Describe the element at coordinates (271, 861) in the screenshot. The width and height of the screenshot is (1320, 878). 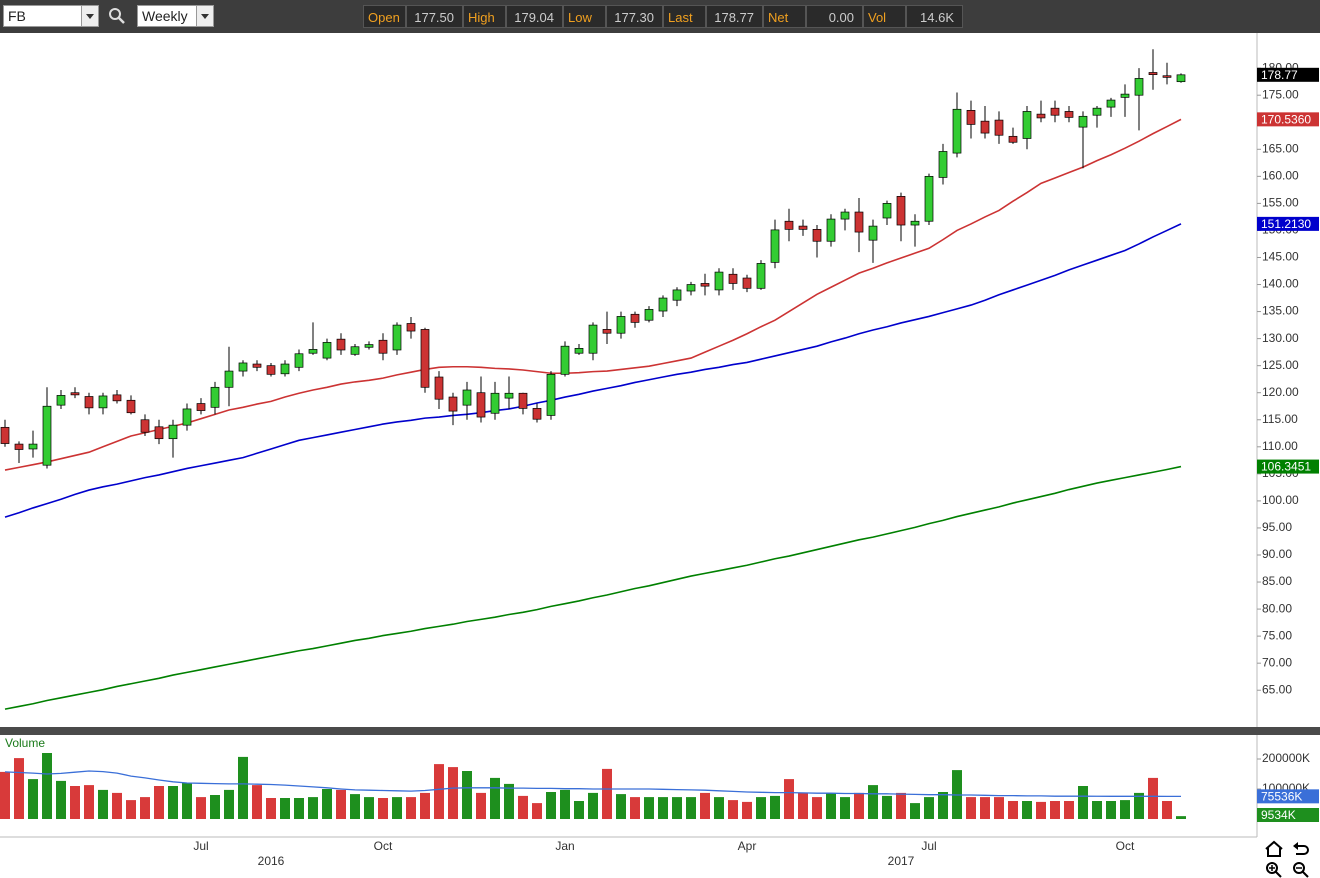
I see `x-year-label: 2016` at that location.